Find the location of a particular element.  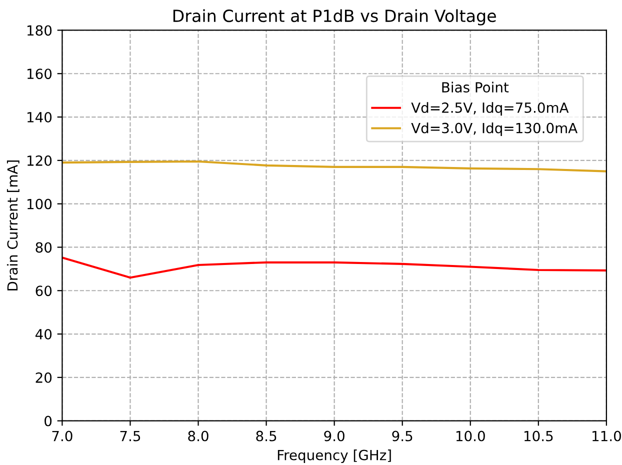

x-tick-label: 7.5 is located at coordinates (130, 436).